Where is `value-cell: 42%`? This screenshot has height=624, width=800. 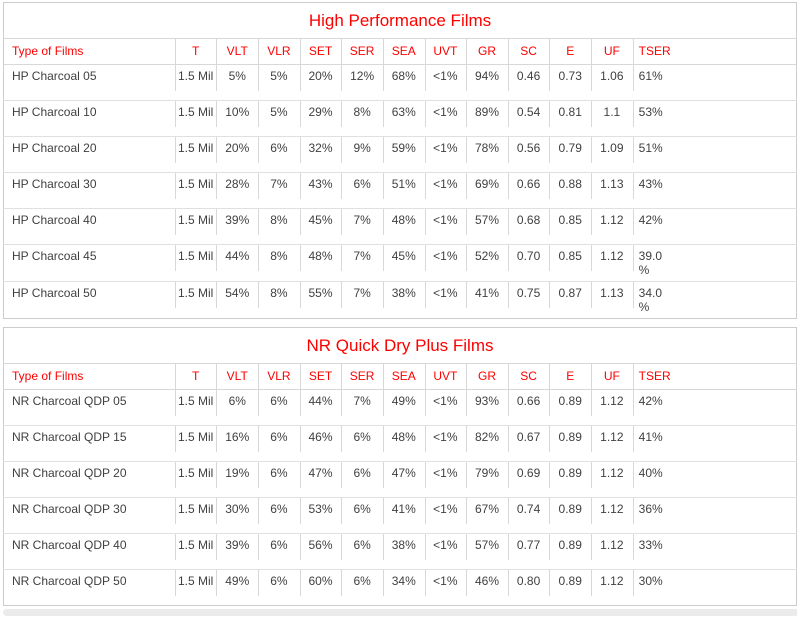
value-cell: 42% is located at coordinates (714, 226).